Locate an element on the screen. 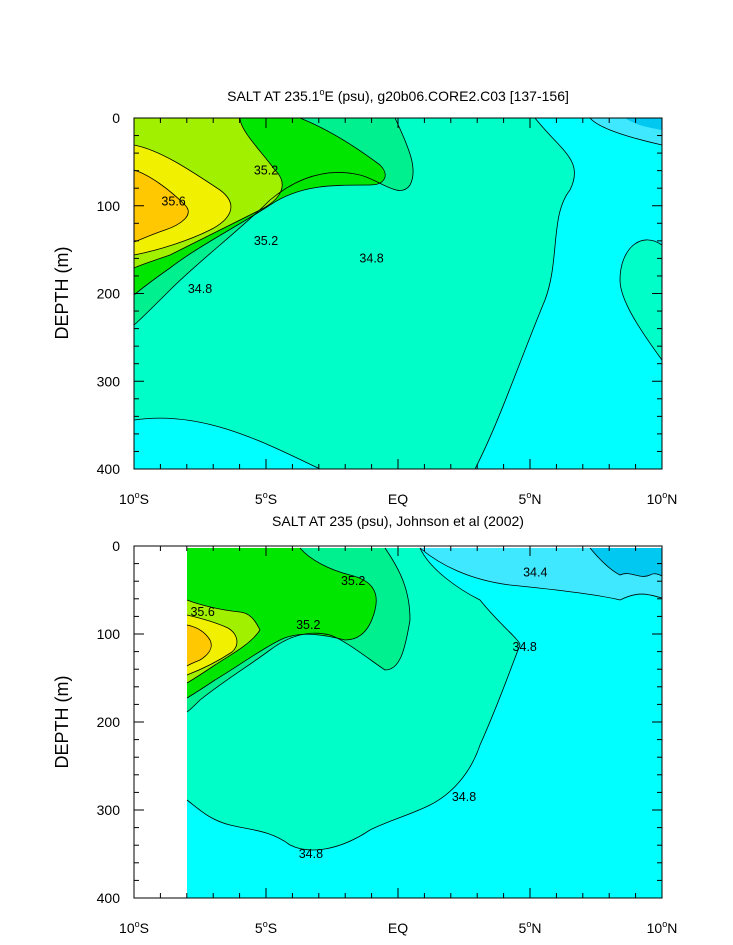  band-34.6-34.8-lower is located at coordinates (227, 443).